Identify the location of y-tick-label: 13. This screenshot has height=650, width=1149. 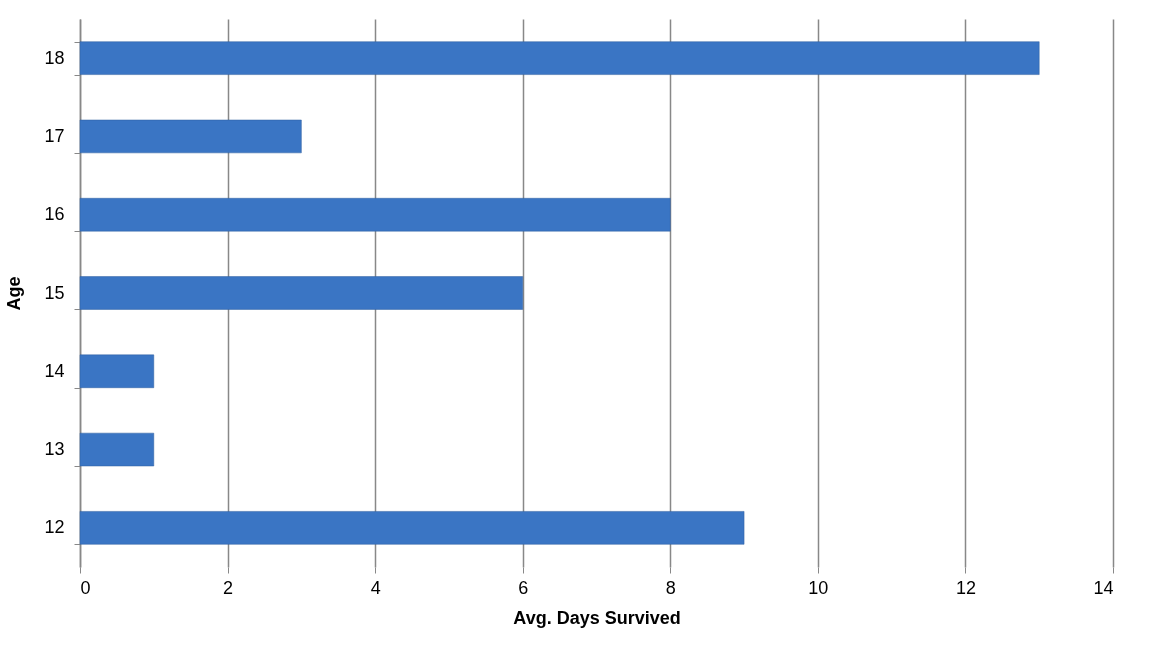
(54, 449).